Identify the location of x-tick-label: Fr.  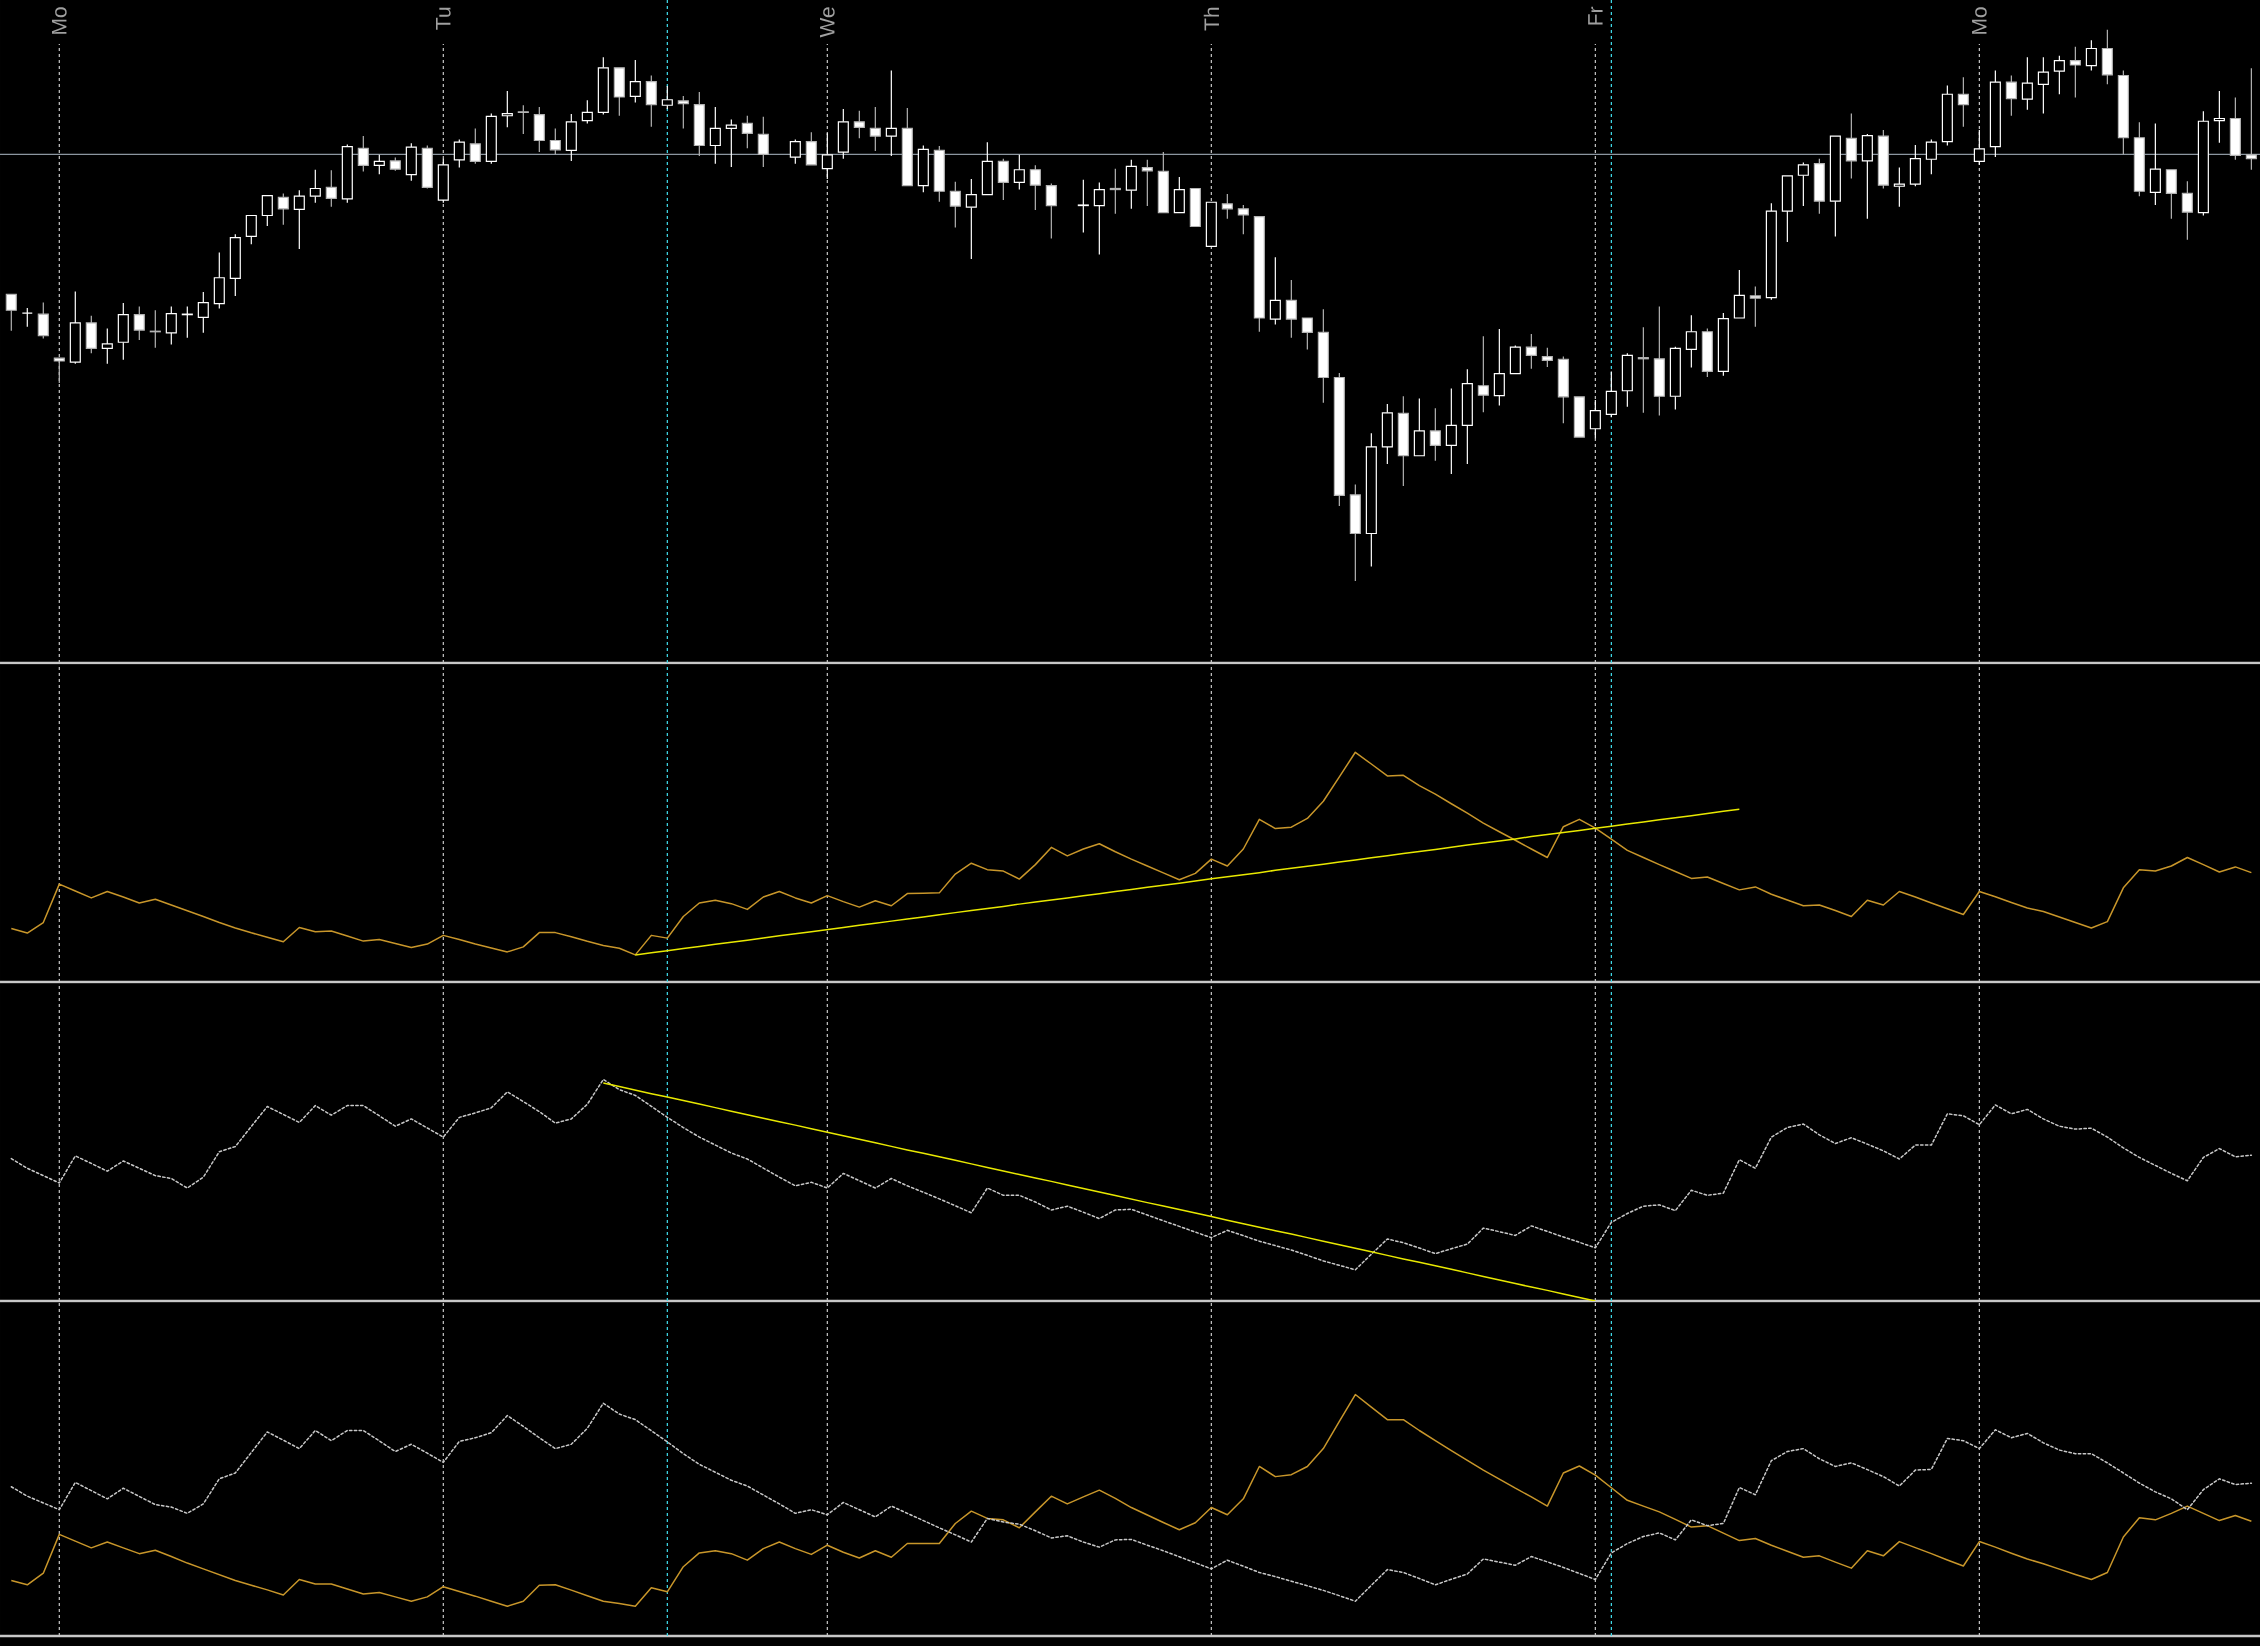
(1595, 15).